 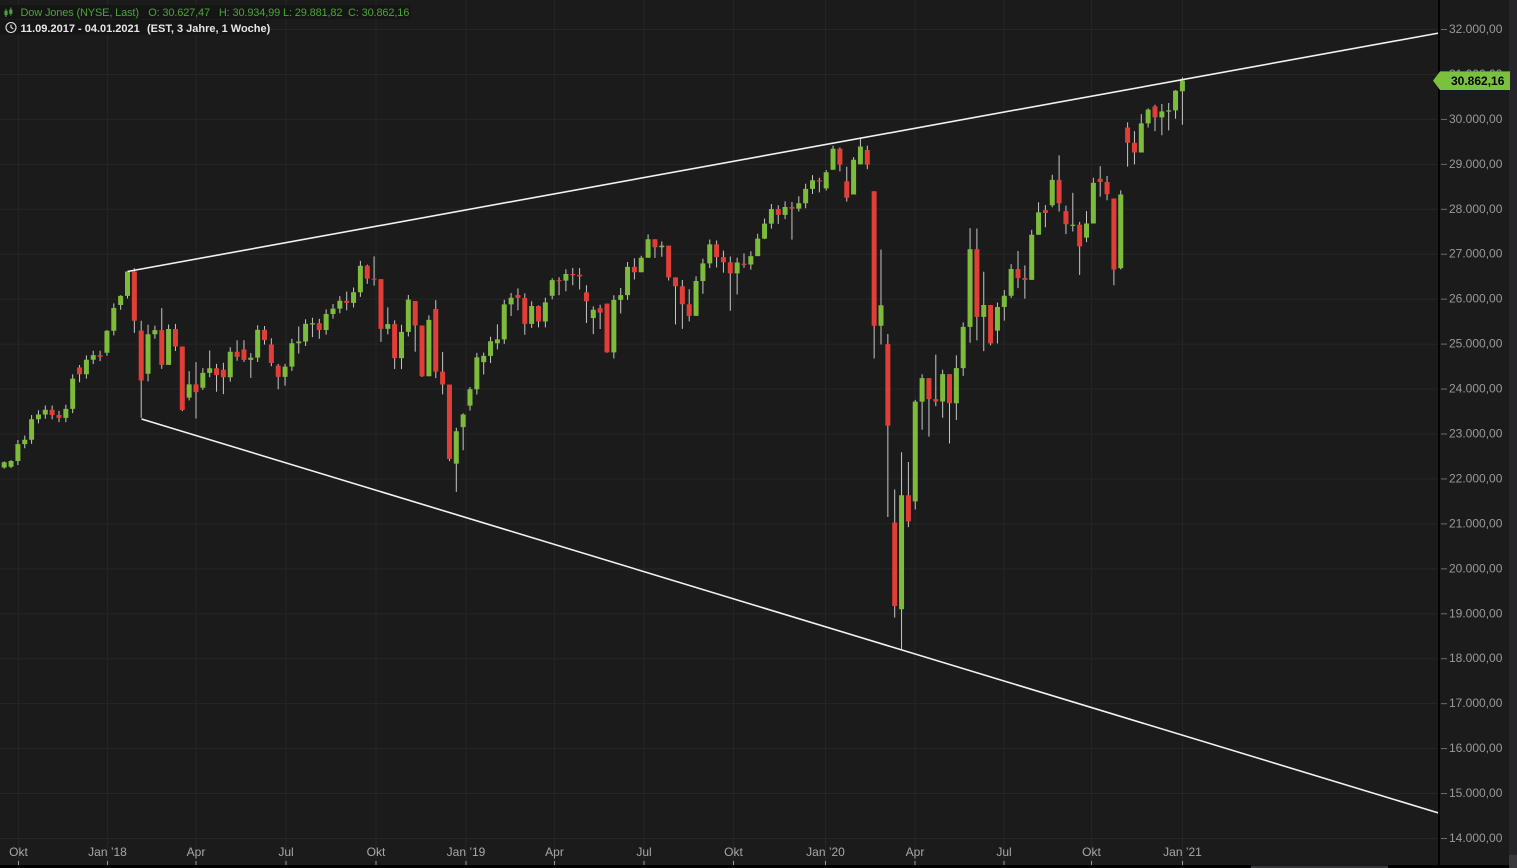 I want to click on svg-text: 28.000,00, so click(x=1476, y=209).